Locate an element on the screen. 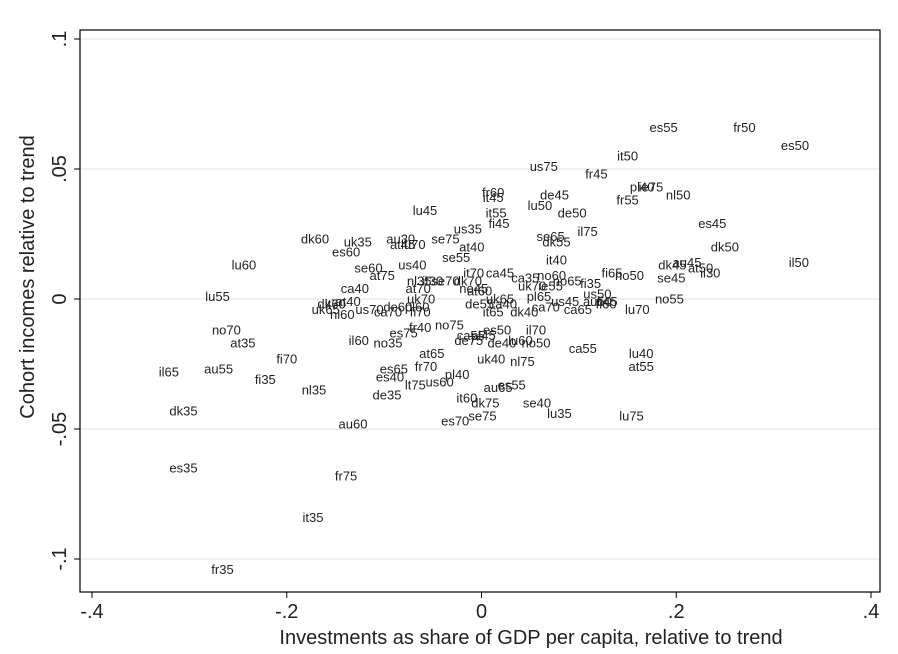 The image size is (898, 654). point-label: ie75 is located at coordinates (651, 187).